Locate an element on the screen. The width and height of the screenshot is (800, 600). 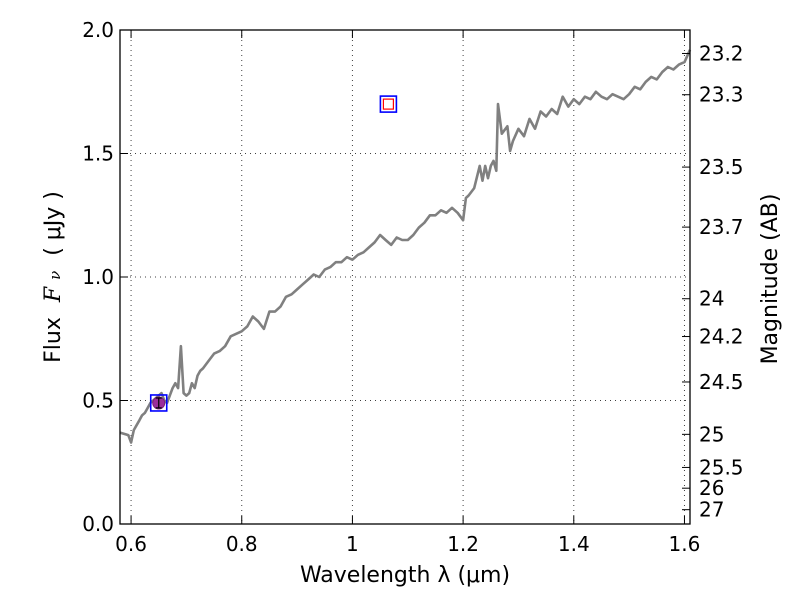
right-tick-label: 26 is located at coordinates (711, 488).